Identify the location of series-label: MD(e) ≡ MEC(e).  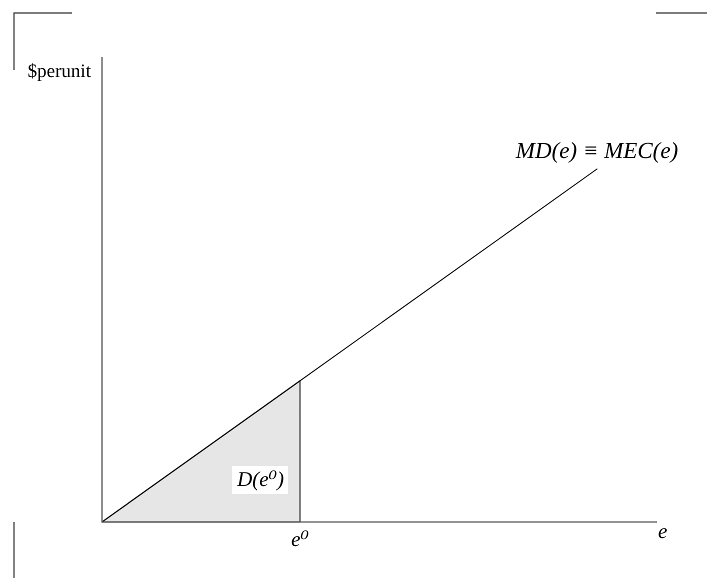
(596, 150).